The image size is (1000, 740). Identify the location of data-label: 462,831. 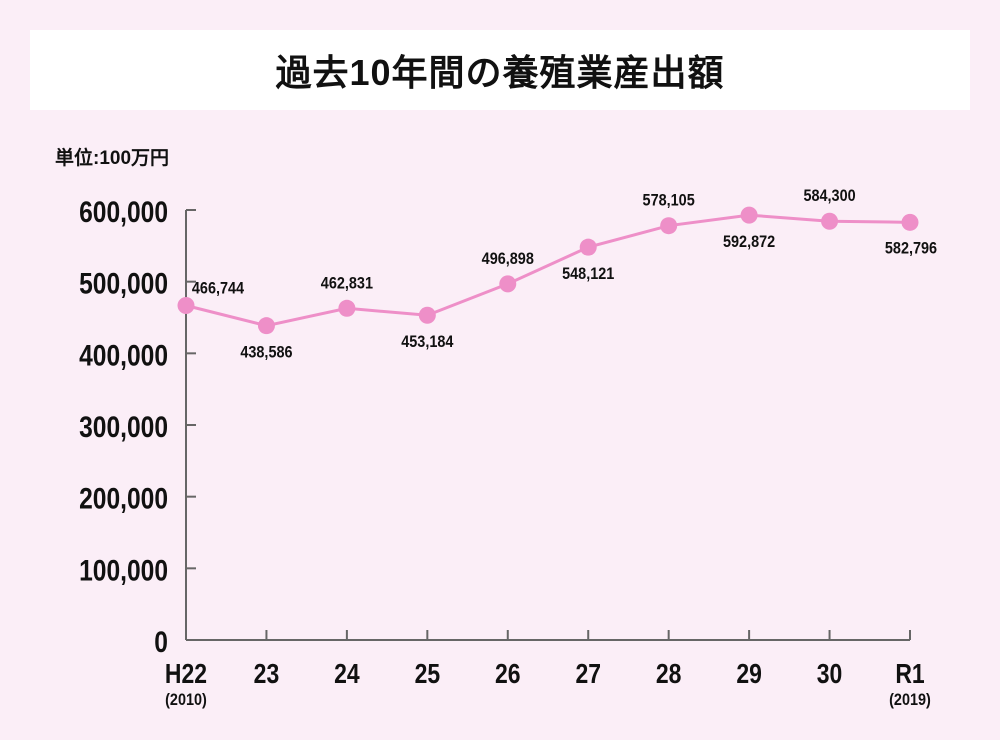
(347, 283).